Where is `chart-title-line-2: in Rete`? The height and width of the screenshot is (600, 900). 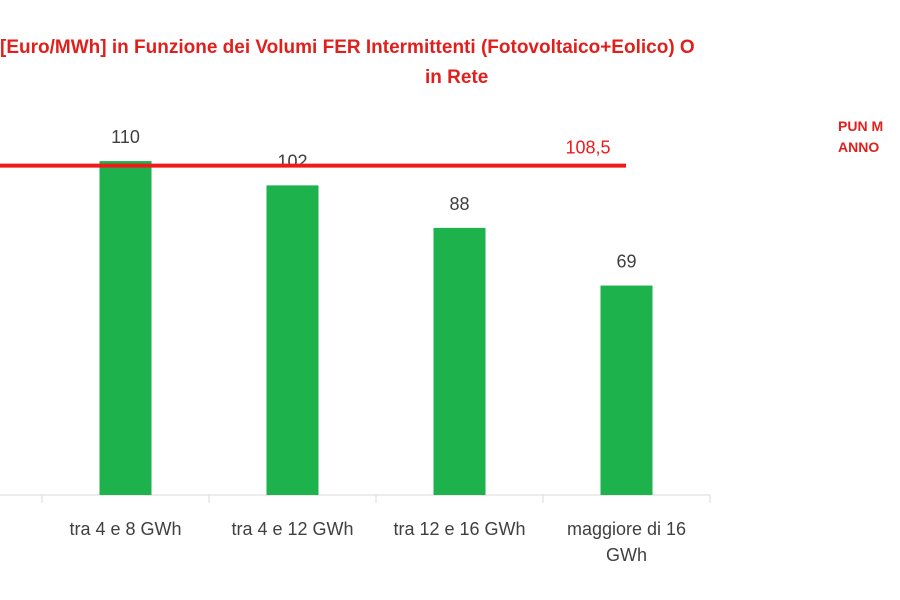
chart-title-line-2: in Rete is located at coordinates (457, 77).